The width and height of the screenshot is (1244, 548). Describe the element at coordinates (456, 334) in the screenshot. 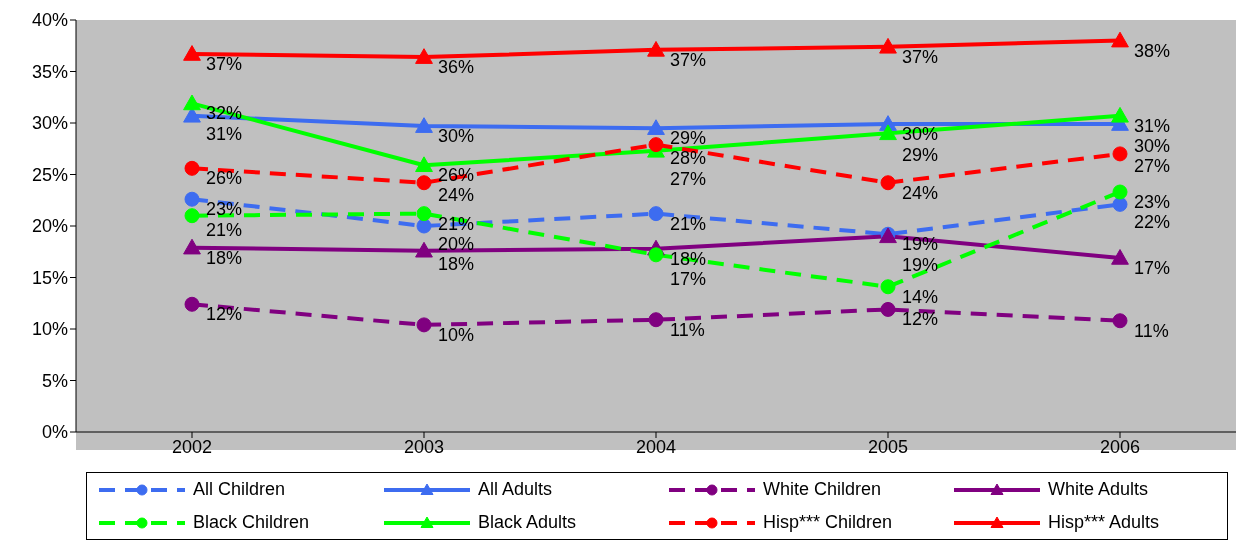

I see `data-label: 10%` at that location.